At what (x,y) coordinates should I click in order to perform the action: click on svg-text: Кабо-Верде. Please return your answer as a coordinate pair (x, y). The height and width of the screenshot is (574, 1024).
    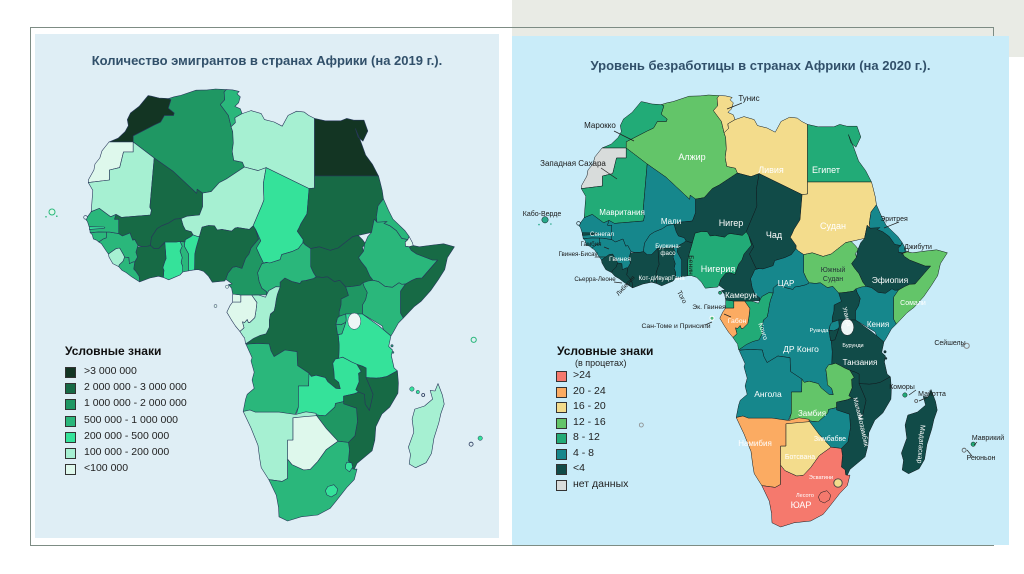
    Looking at the image, I should click on (542, 214).